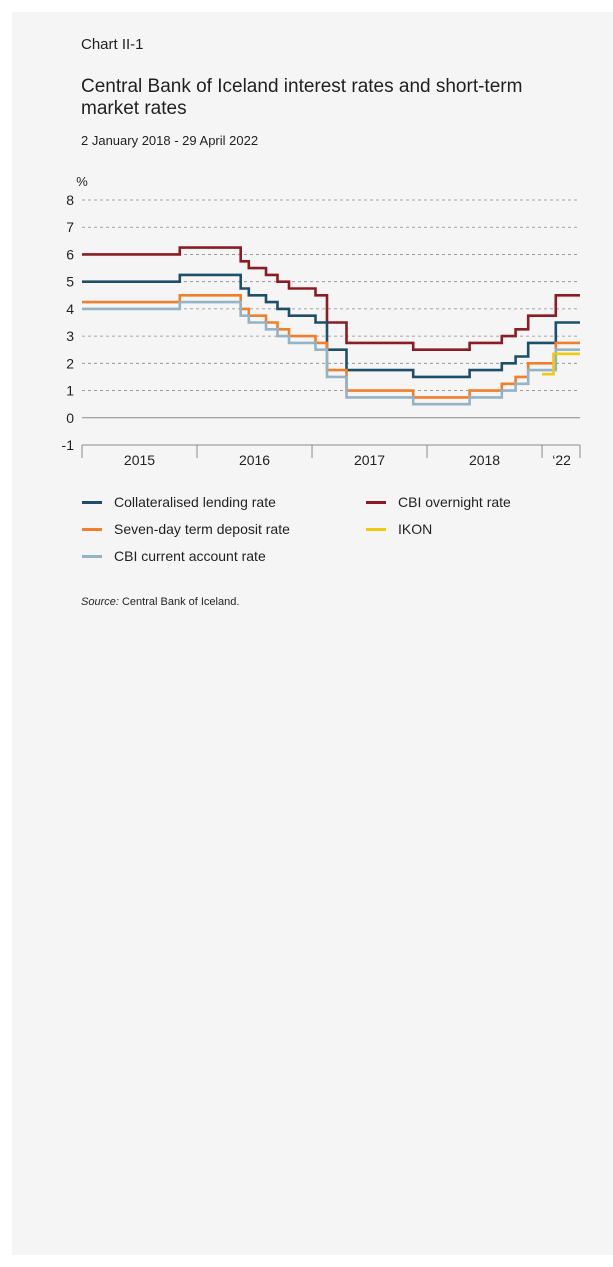 The width and height of the screenshot is (613, 1267). What do you see at coordinates (180, 602) in the screenshot?
I see `source-text: Central Bank of Iceland.` at bounding box center [180, 602].